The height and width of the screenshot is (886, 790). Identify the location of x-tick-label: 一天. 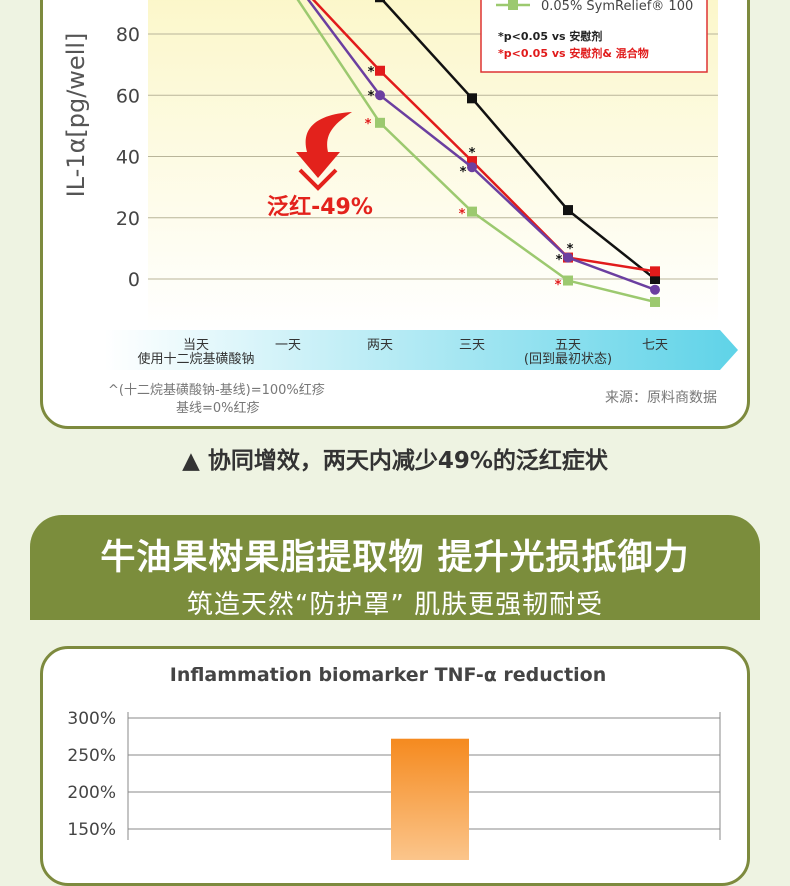
(288, 345).